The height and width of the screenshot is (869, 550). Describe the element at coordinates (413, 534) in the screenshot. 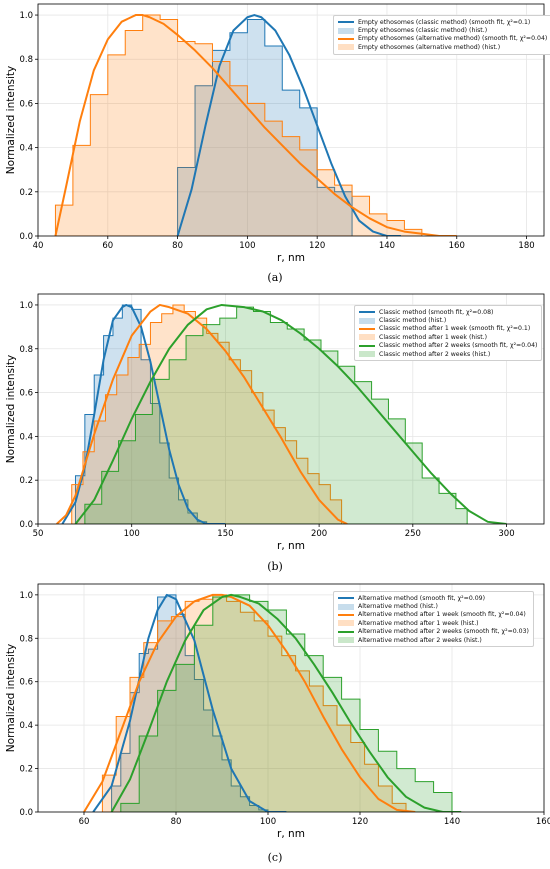

I see `x-tick-label: 250` at that location.